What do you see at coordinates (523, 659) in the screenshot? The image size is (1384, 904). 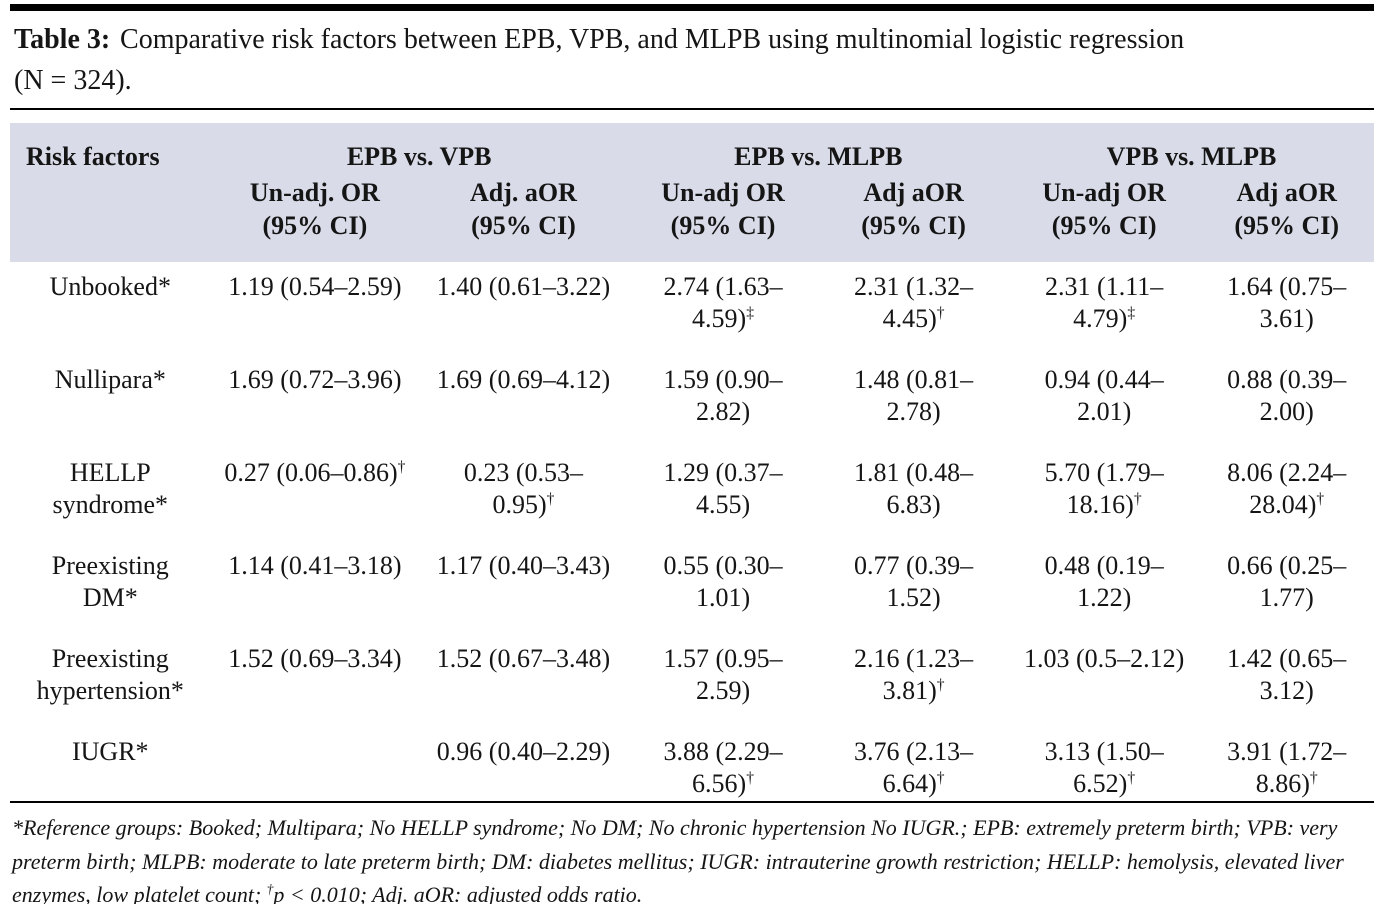 I see `or-value-cell: 1.52 (0.67–3.48)` at bounding box center [523, 659].